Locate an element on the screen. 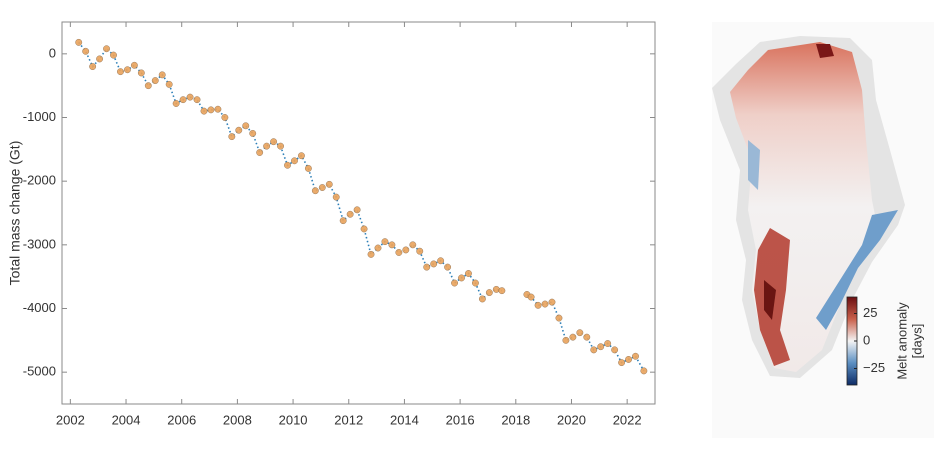 The width and height of the screenshot is (938, 449). x-tick-label: 2010 is located at coordinates (293, 419).